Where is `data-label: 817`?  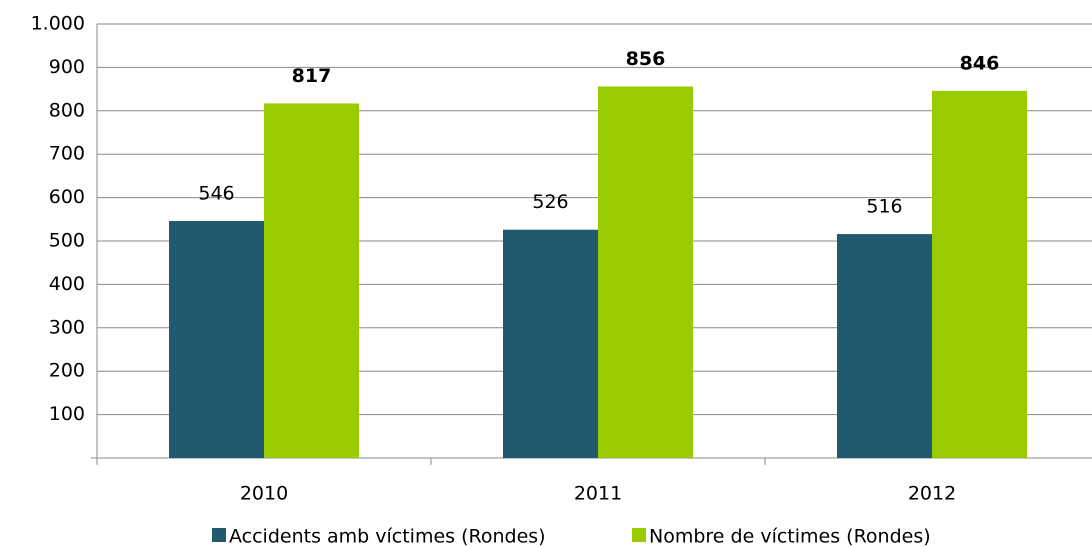
data-label: 817 is located at coordinates (312, 76).